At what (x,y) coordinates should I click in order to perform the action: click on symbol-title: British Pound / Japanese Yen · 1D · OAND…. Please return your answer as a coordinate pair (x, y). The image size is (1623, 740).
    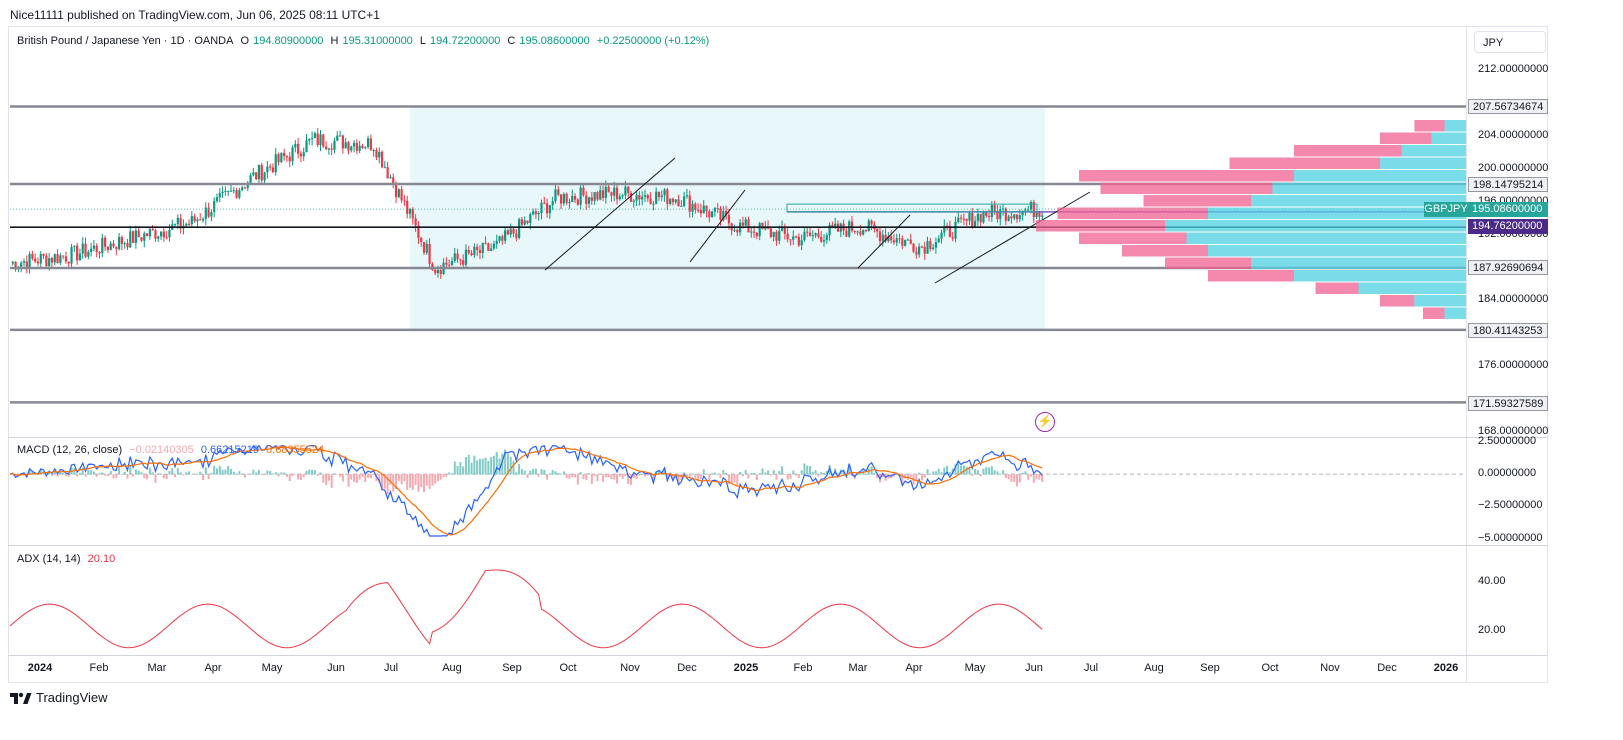
    Looking at the image, I should click on (125, 41).